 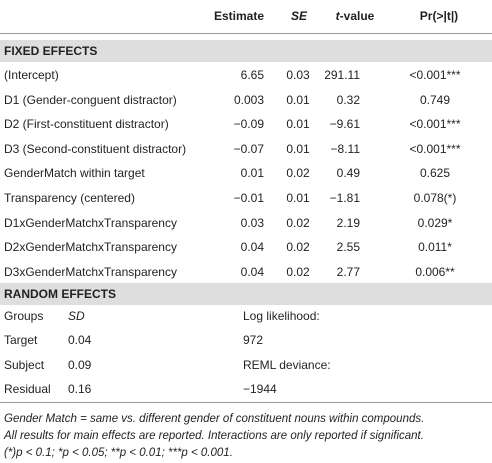 I want to click on cell: −0.09, so click(x=248, y=124).